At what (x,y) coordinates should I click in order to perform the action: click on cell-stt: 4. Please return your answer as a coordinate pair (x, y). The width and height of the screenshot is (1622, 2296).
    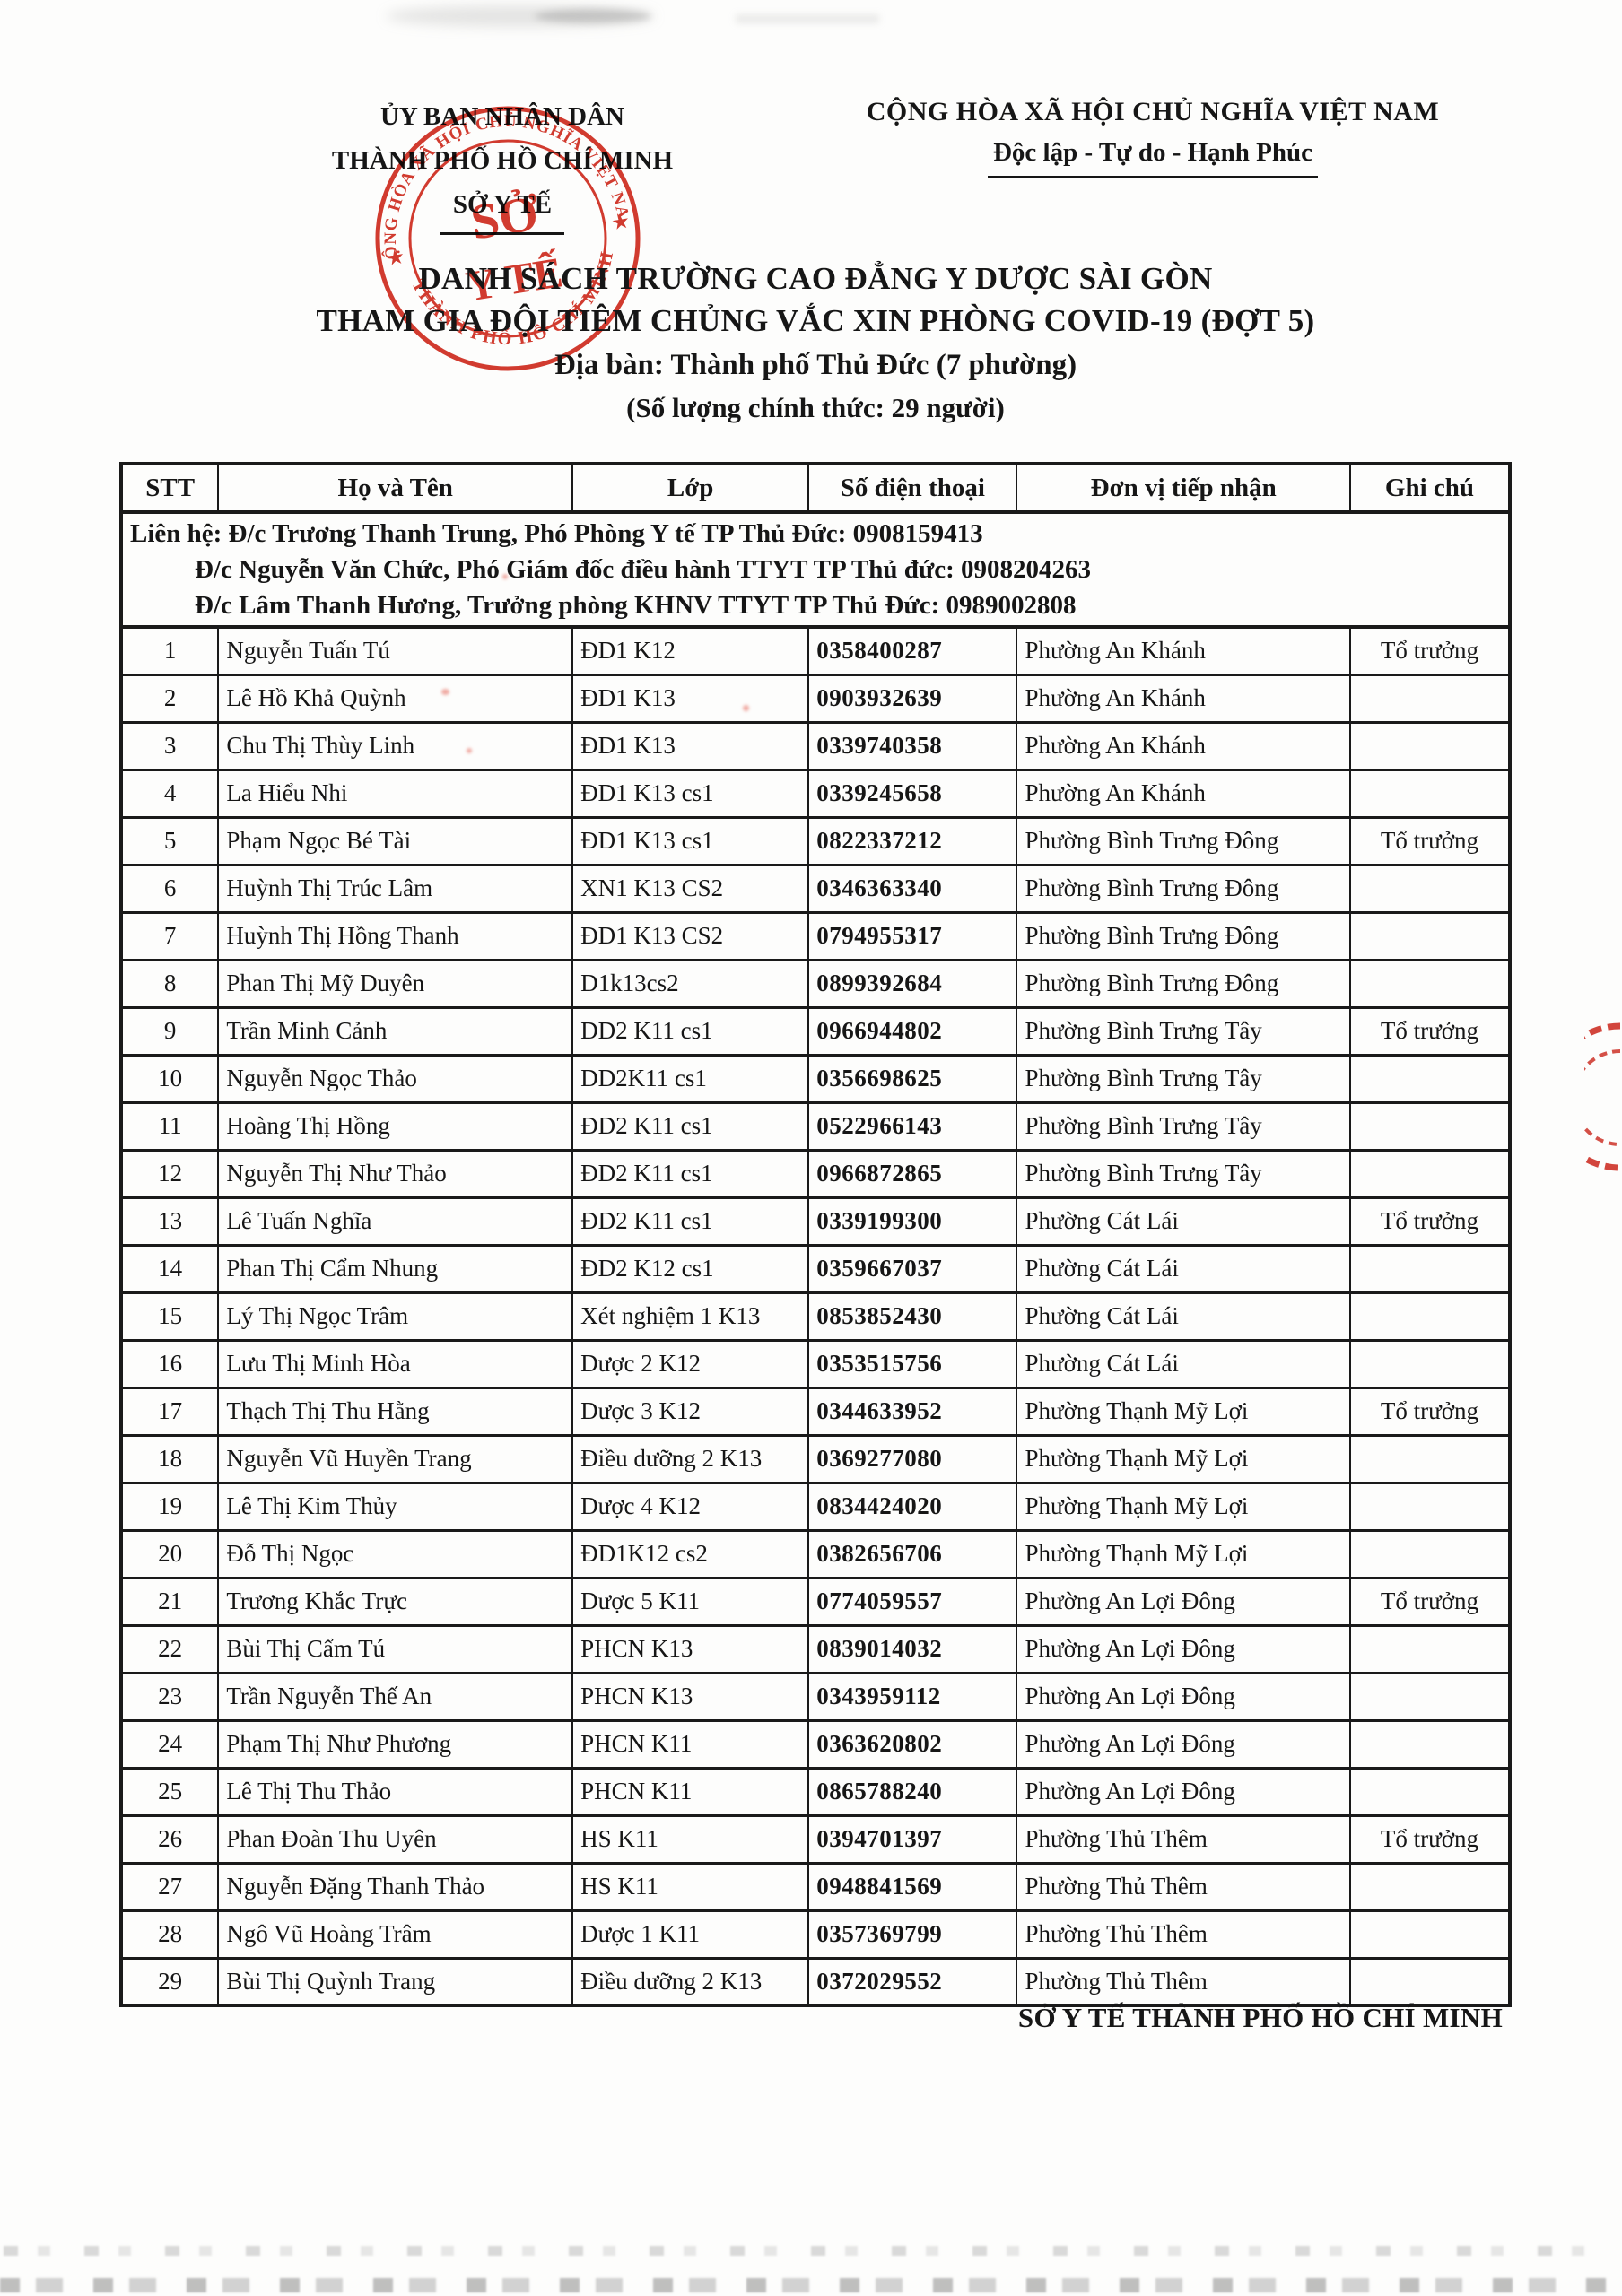
    Looking at the image, I should click on (169, 794).